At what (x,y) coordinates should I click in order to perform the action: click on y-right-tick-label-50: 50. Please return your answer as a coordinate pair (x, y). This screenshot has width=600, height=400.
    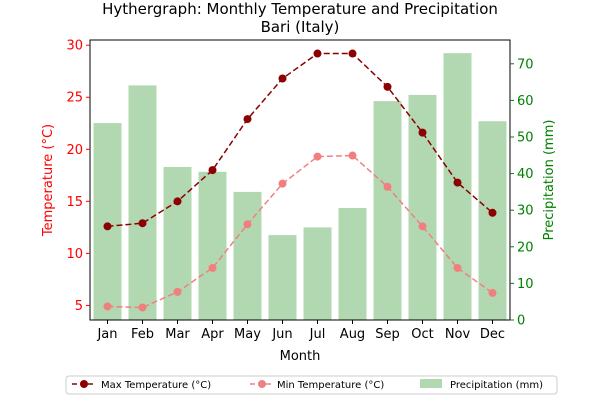
    Looking at the image, I should click on (525, 137).